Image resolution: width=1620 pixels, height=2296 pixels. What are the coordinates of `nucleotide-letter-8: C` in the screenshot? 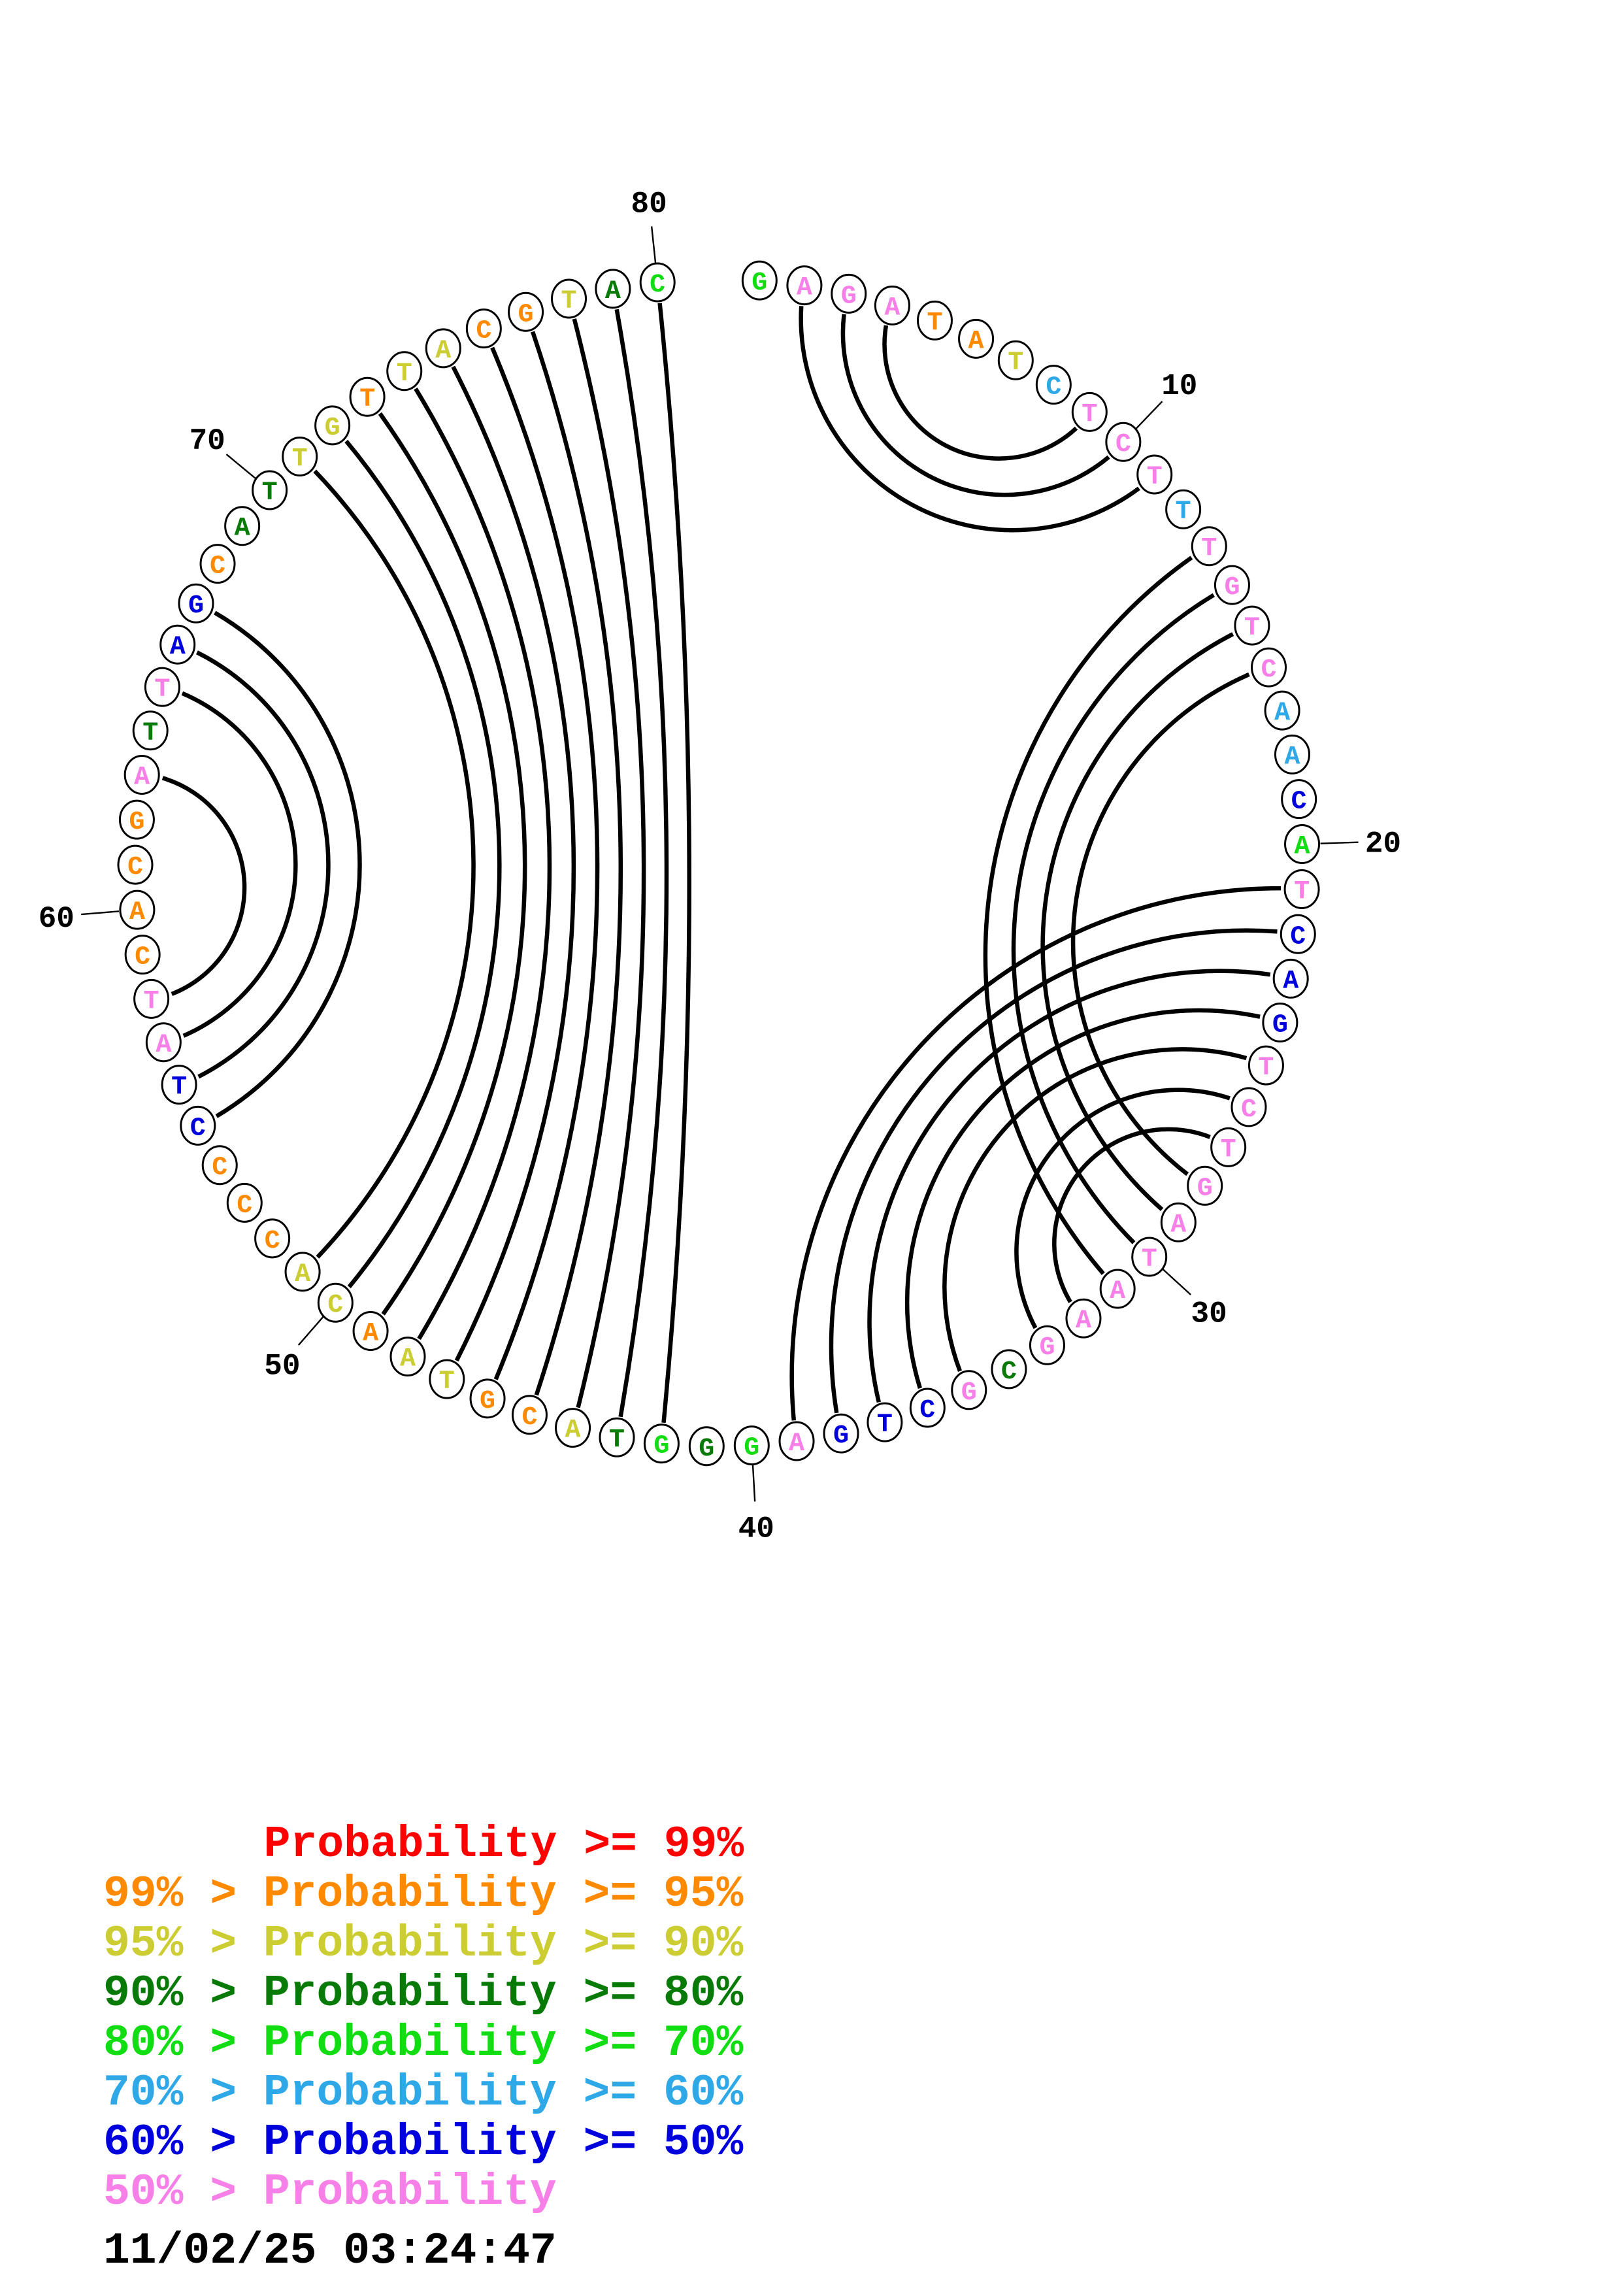 It's located at (1053, 388).